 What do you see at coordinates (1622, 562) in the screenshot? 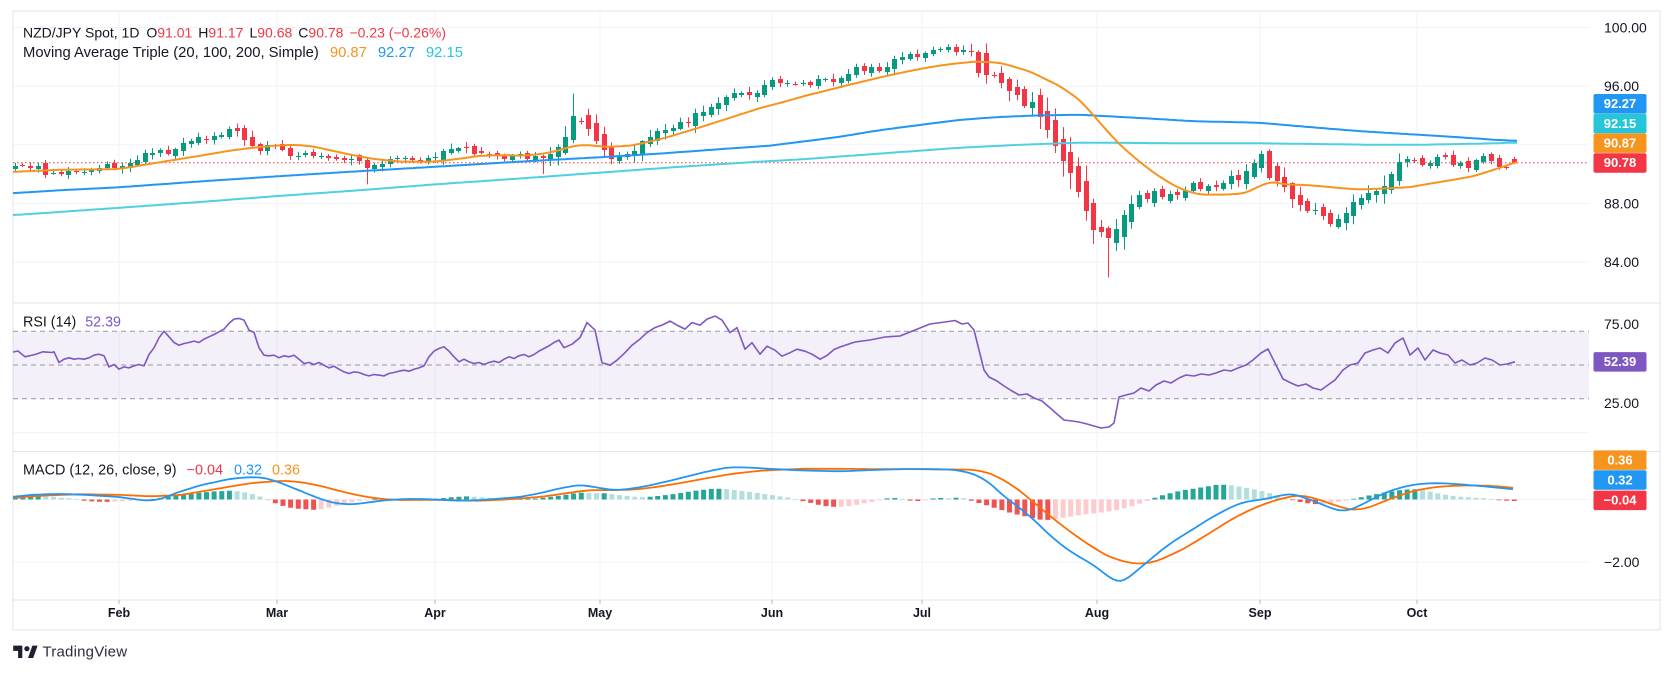
I see `svg-text: −2.00` at bounding box center [1622, 562].